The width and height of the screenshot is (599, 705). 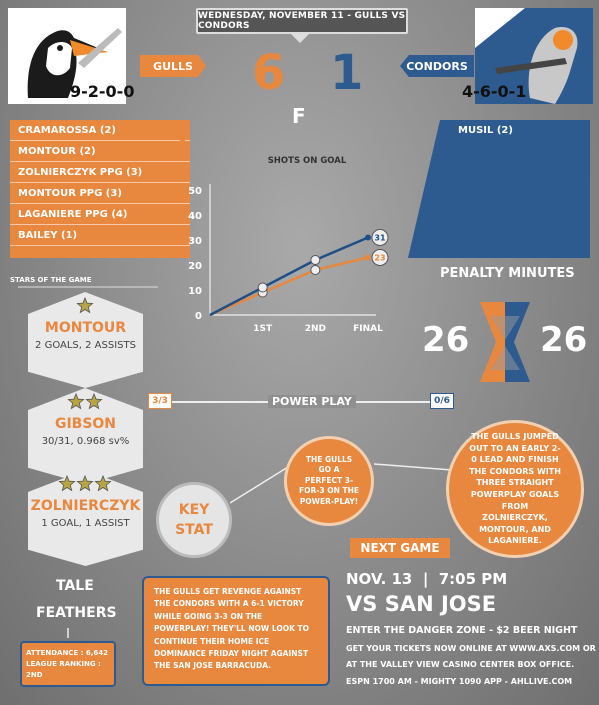 What do you see at coordinates (505, 342) in the screenshot?
I see `hourglass-icon` at bounding box center [505, 342].